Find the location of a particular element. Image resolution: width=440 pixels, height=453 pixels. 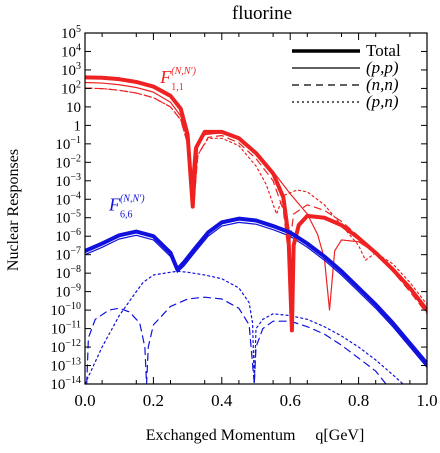

legend: Total(p,p)(n,n)(p,n) is located at coordinates (346, 76).